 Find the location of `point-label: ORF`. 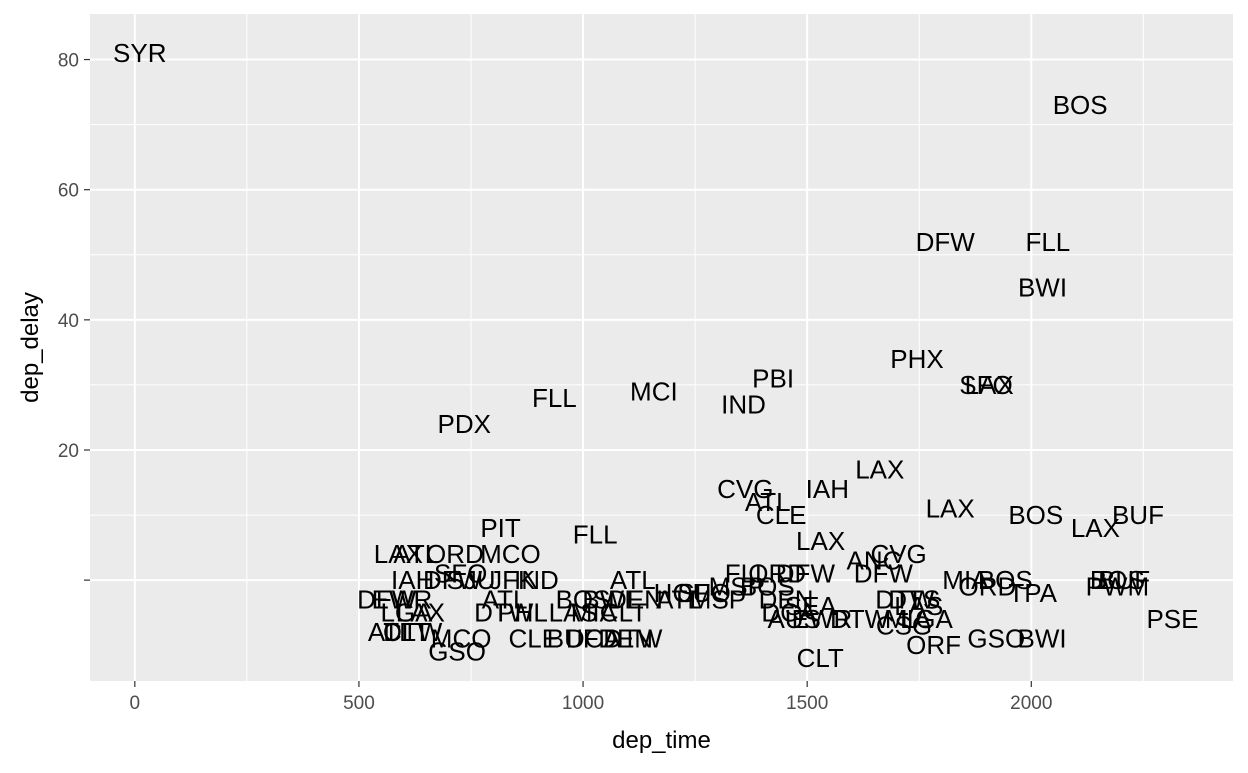

point-label: ORF is located at coordinates (933, 645).